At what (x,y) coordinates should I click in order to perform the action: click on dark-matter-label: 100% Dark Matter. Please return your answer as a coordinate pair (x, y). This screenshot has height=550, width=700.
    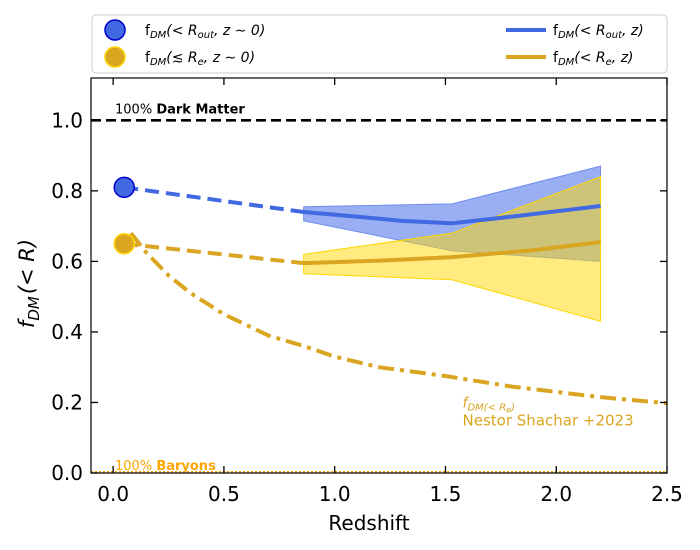
    Looking at the image, I should click on (180, 109).